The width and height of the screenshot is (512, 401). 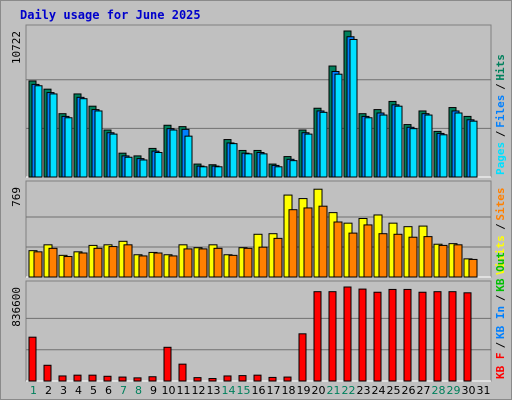 I want to click on day-label: 2, so click(x=48, y=390).